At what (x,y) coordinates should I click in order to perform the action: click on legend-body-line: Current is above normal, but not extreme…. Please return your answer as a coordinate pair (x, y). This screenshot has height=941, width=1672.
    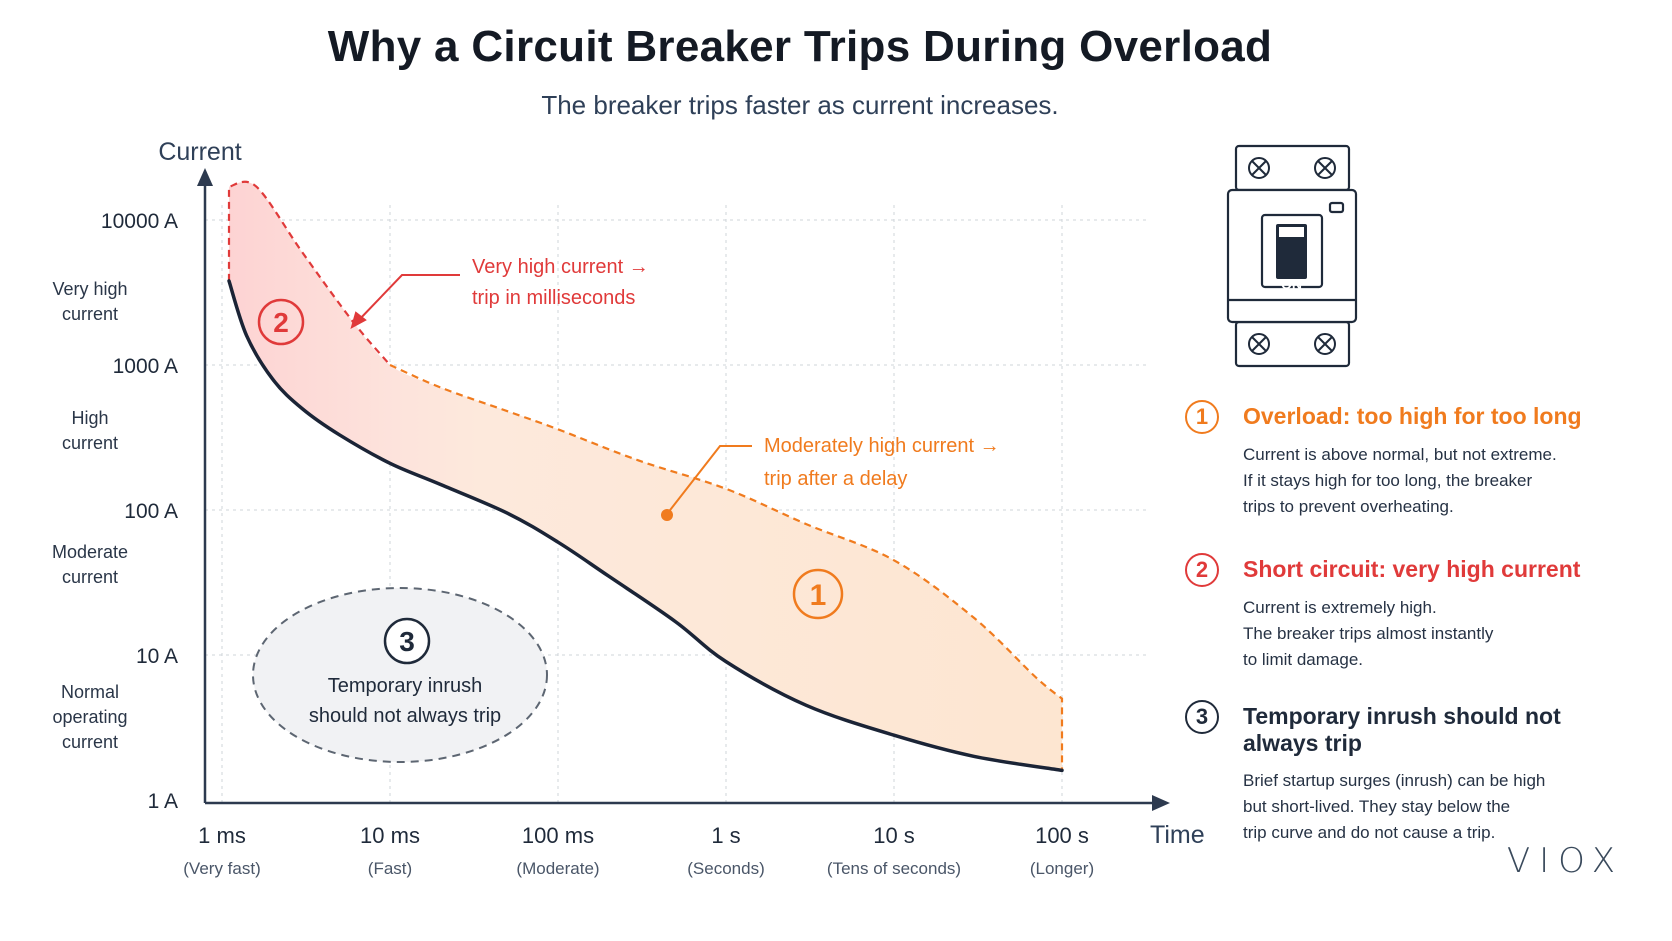
    Looking at the image, I should click on (1400, 454).